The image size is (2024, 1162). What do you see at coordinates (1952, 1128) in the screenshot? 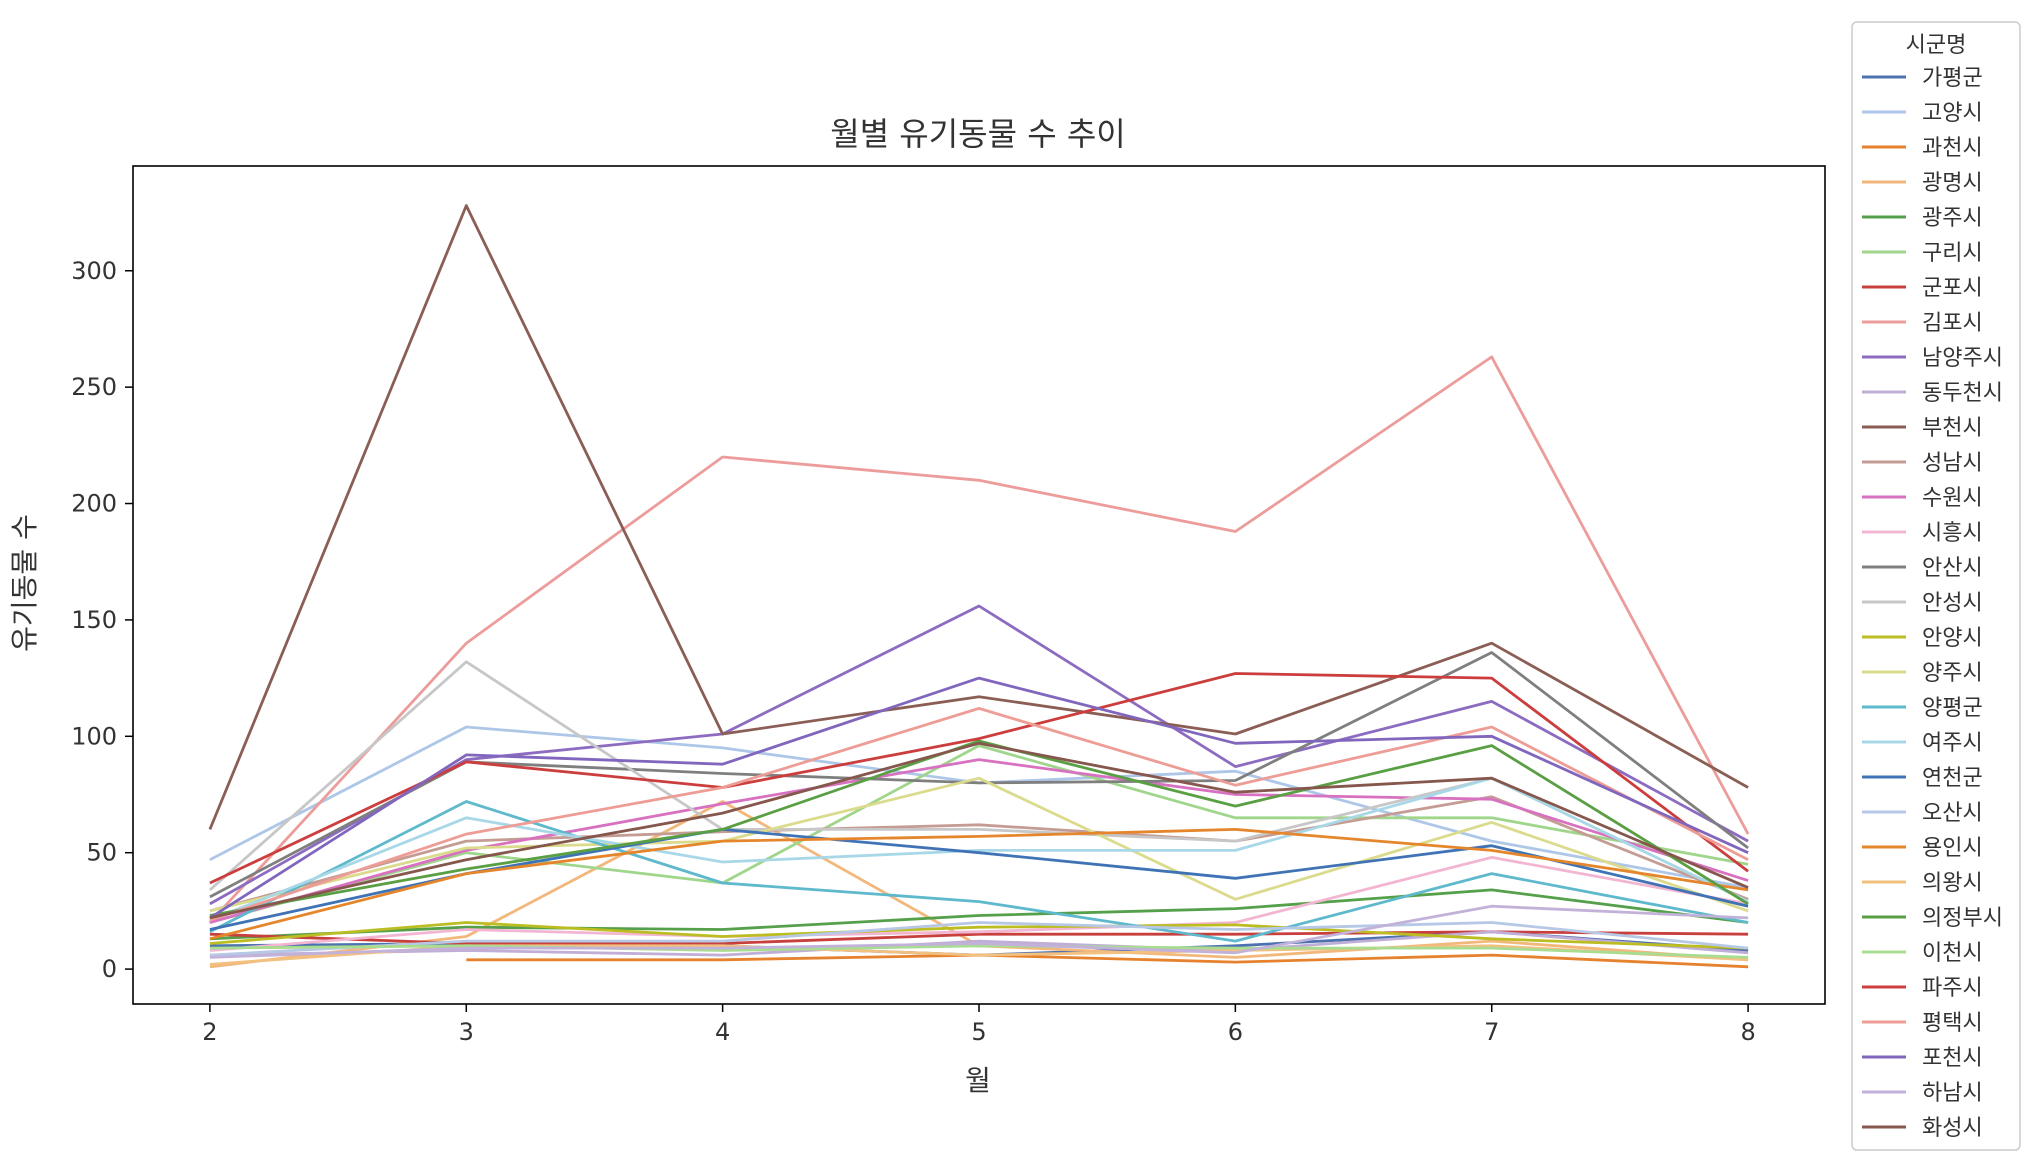
I see `legend-label: 화성시` at bounding box center [1952, 1128].